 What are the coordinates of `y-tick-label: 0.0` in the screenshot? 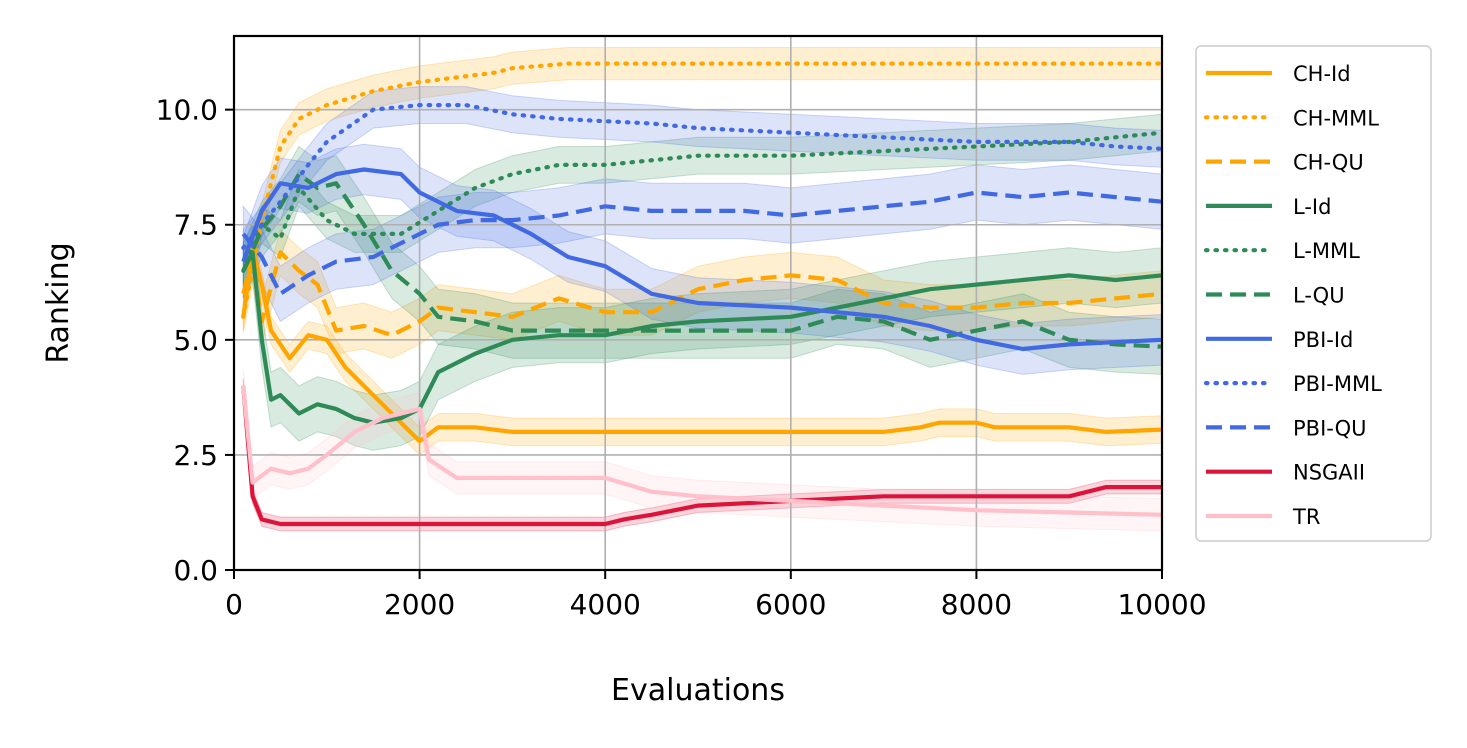 It's located at (195, 570).